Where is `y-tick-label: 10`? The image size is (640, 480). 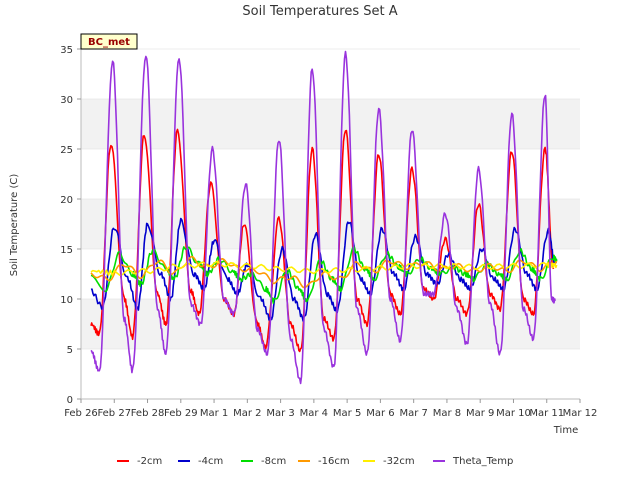
y-tick-label: 10 is located at coordinates (66, 300).